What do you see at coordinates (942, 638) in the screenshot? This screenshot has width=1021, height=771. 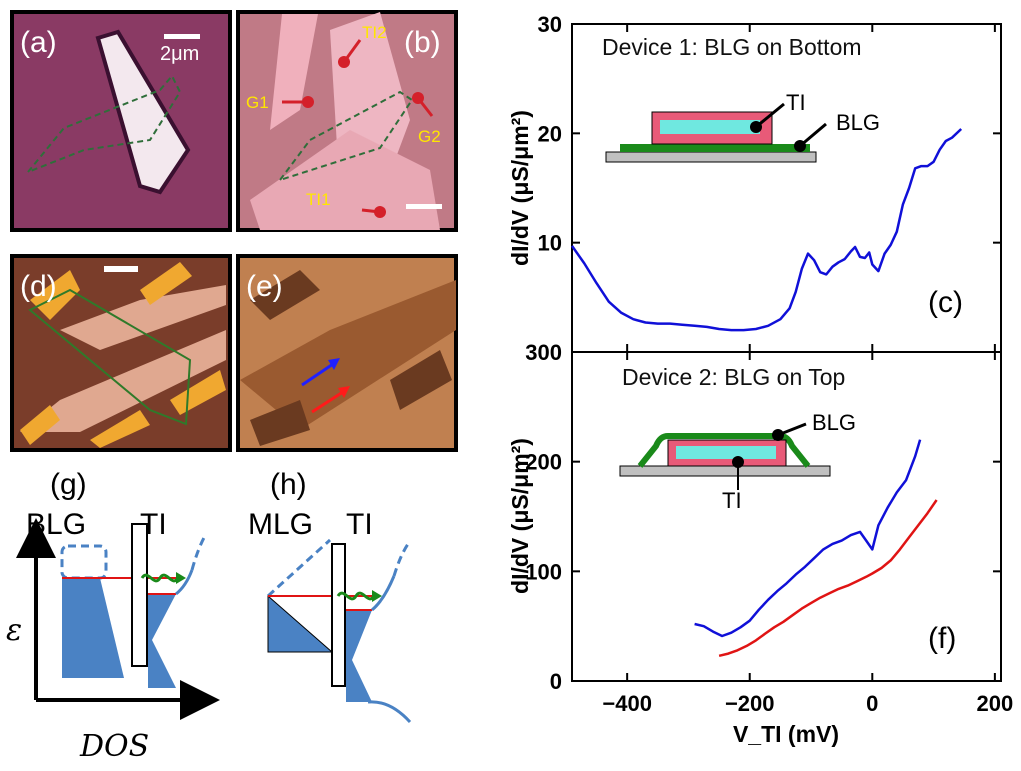 I see `panel-label-f: (f)` at bounding box center [942, 638].